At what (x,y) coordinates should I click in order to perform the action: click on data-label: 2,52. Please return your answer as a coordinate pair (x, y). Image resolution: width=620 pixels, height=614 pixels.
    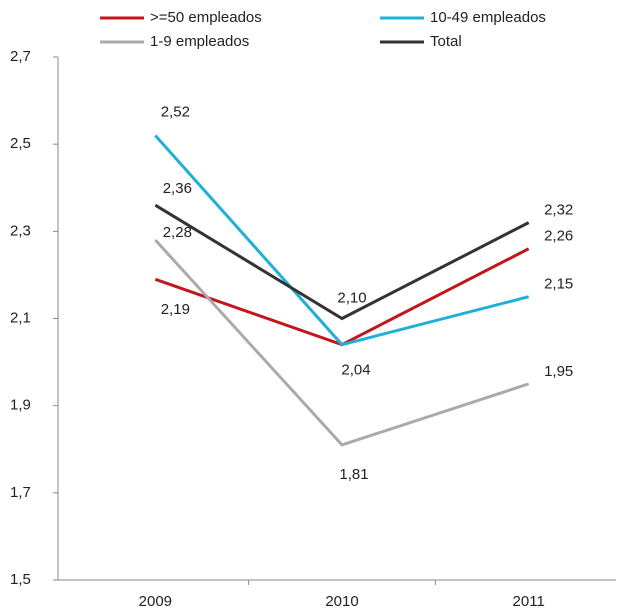
    Looking at the image, I should click on (175, 111).